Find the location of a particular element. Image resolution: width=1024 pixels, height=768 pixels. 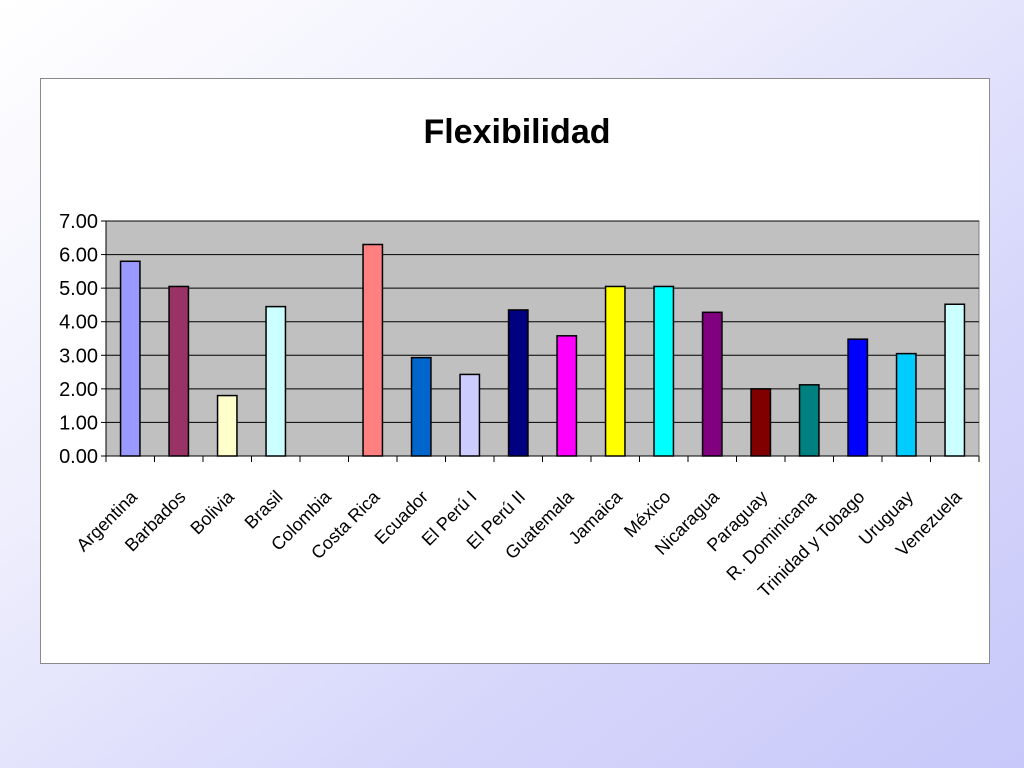

y-tick-label: 1.00 is located at coordinates (78, 423).